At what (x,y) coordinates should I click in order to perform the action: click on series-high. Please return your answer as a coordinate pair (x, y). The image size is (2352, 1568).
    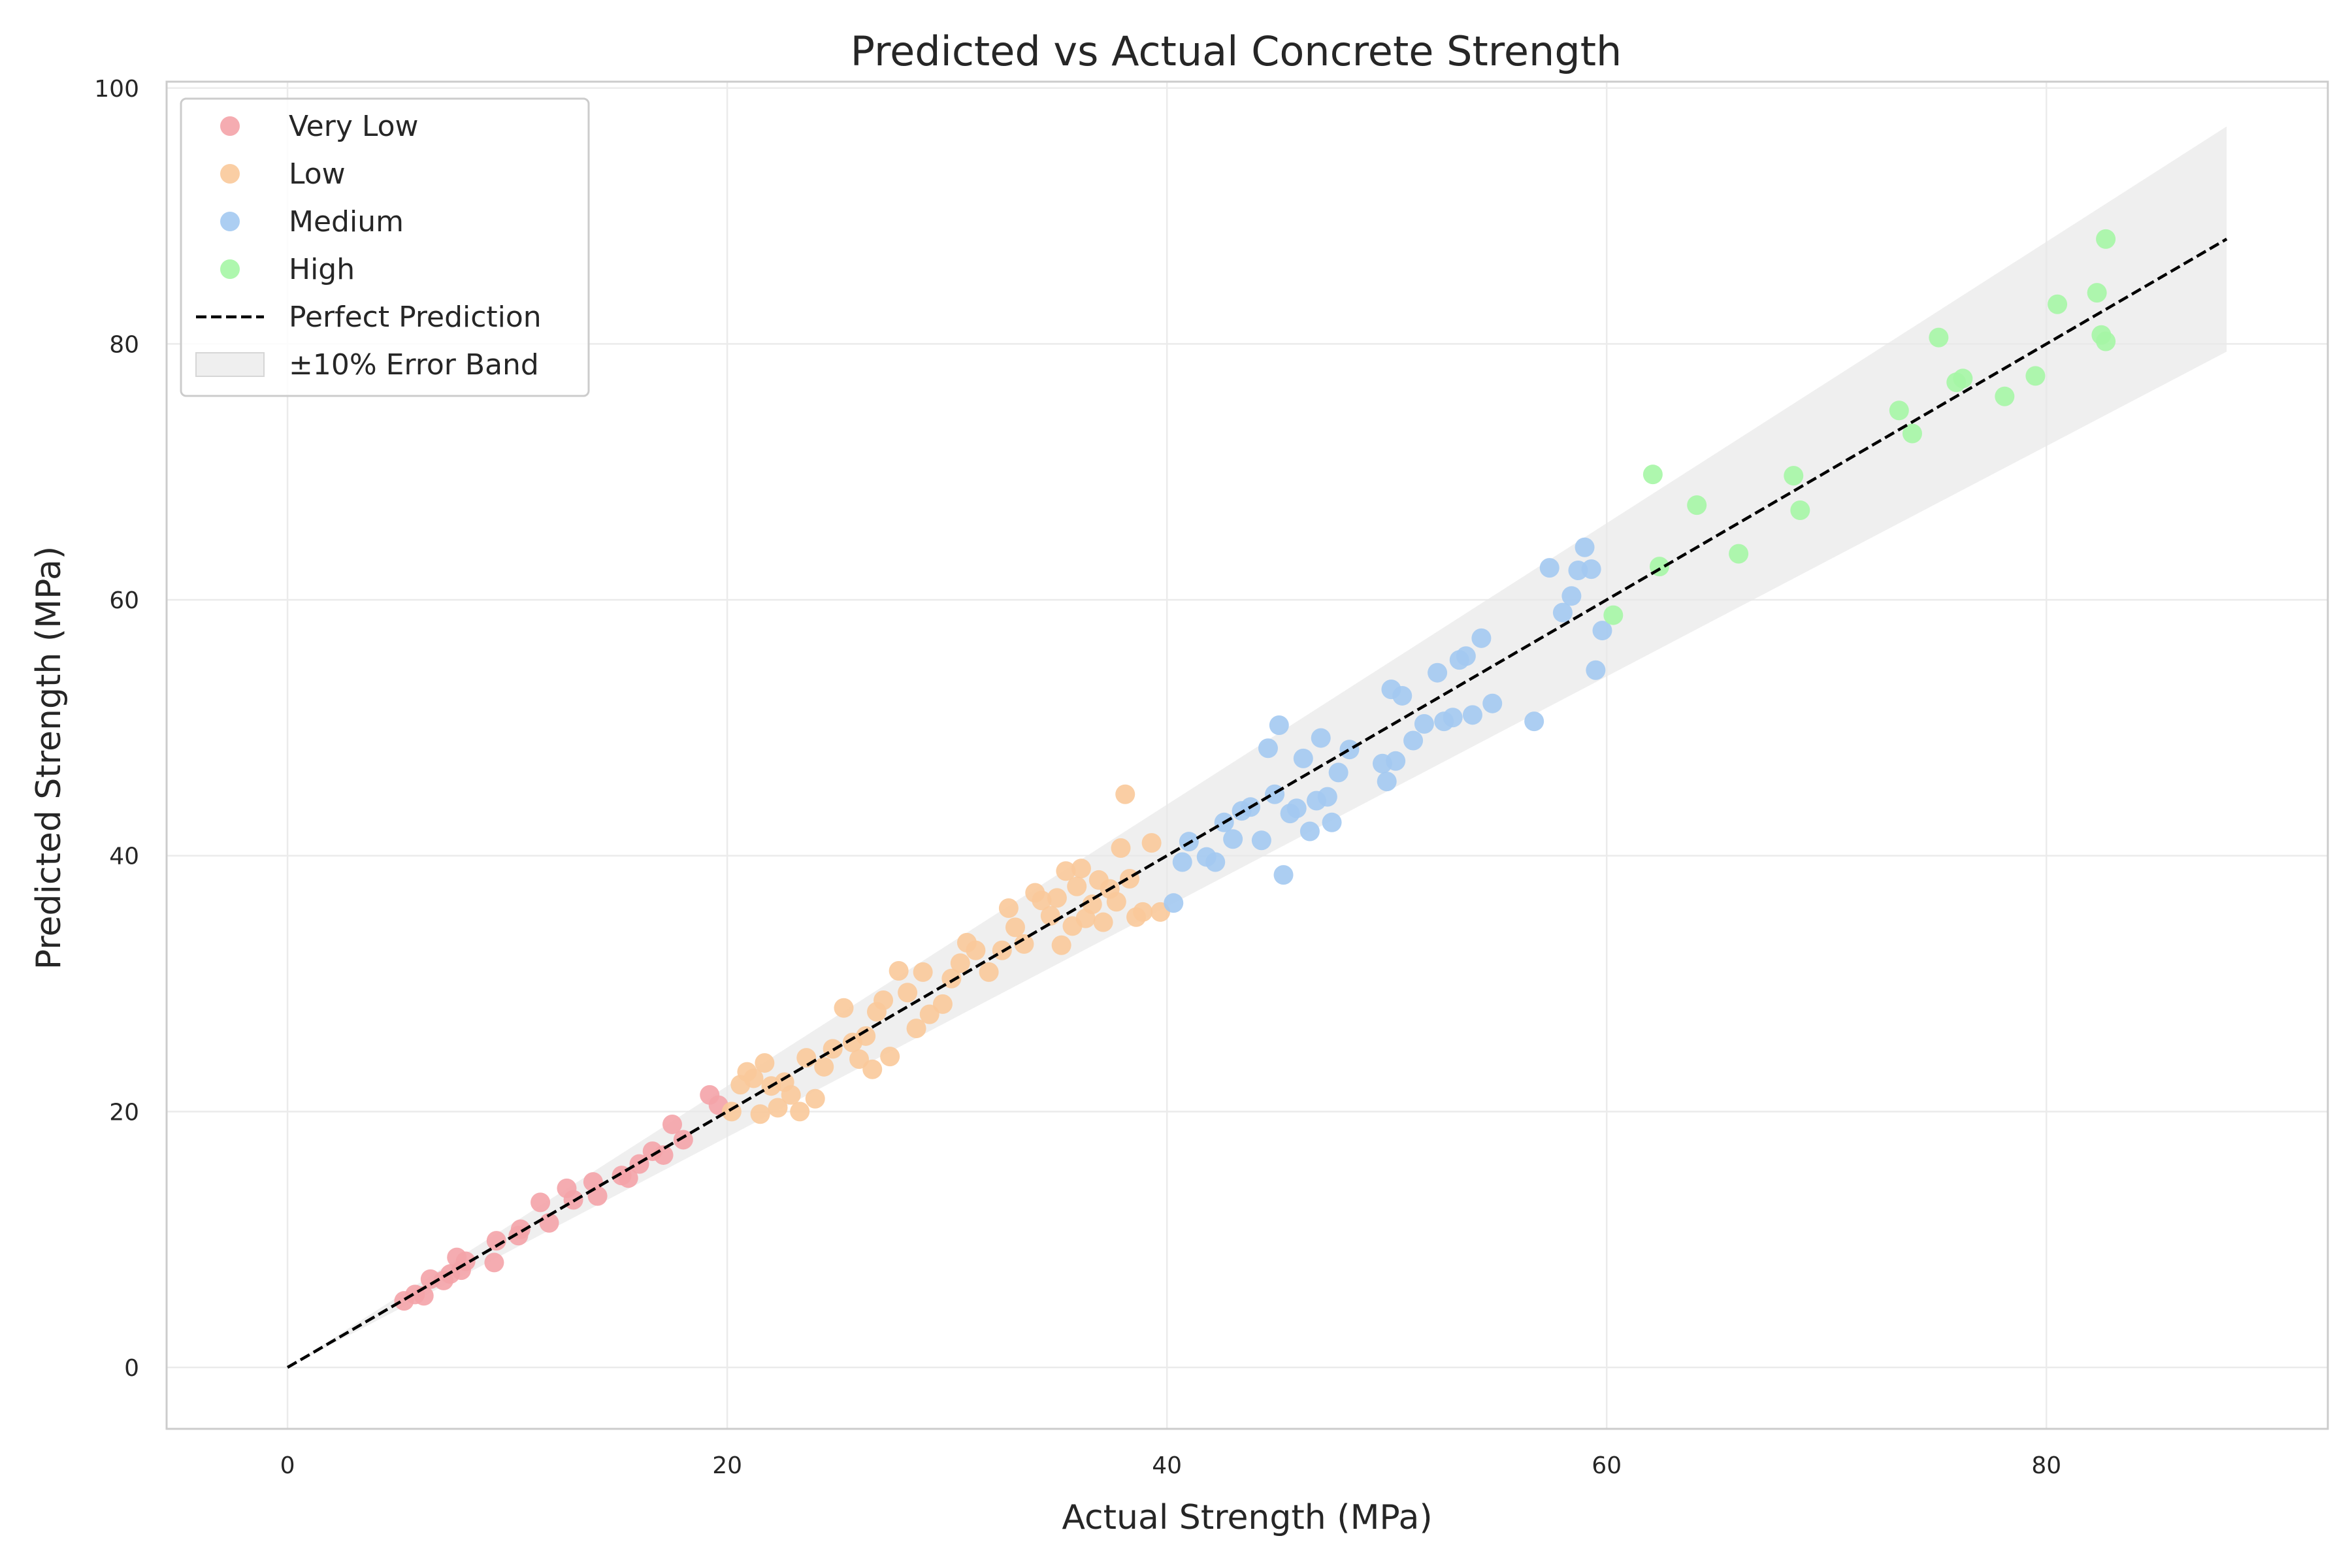
    Looking at the image, I should click on (1859, 427).